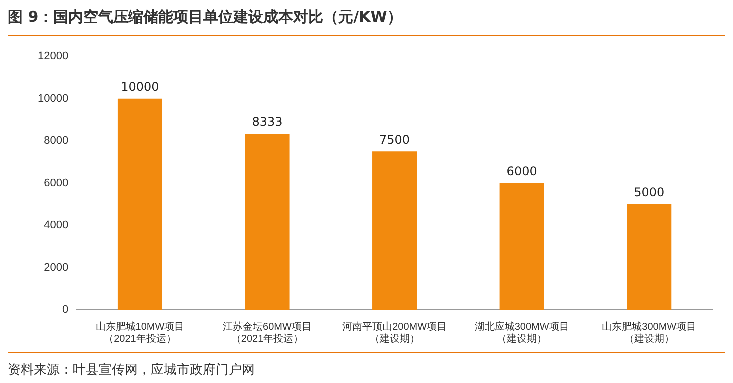 This screenshot has height=383, width=733. Describe the element at coordinates (140, 332) in the screenshot. I see `x-tick-label: 山东肥城10MW项目（2021年投运）` at that location.